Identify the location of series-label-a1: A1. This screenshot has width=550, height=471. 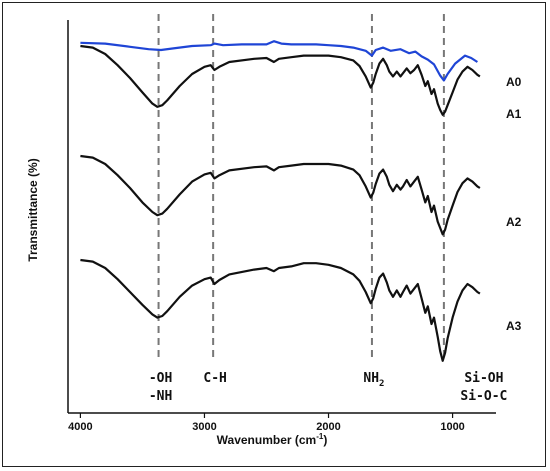
(514, 114).